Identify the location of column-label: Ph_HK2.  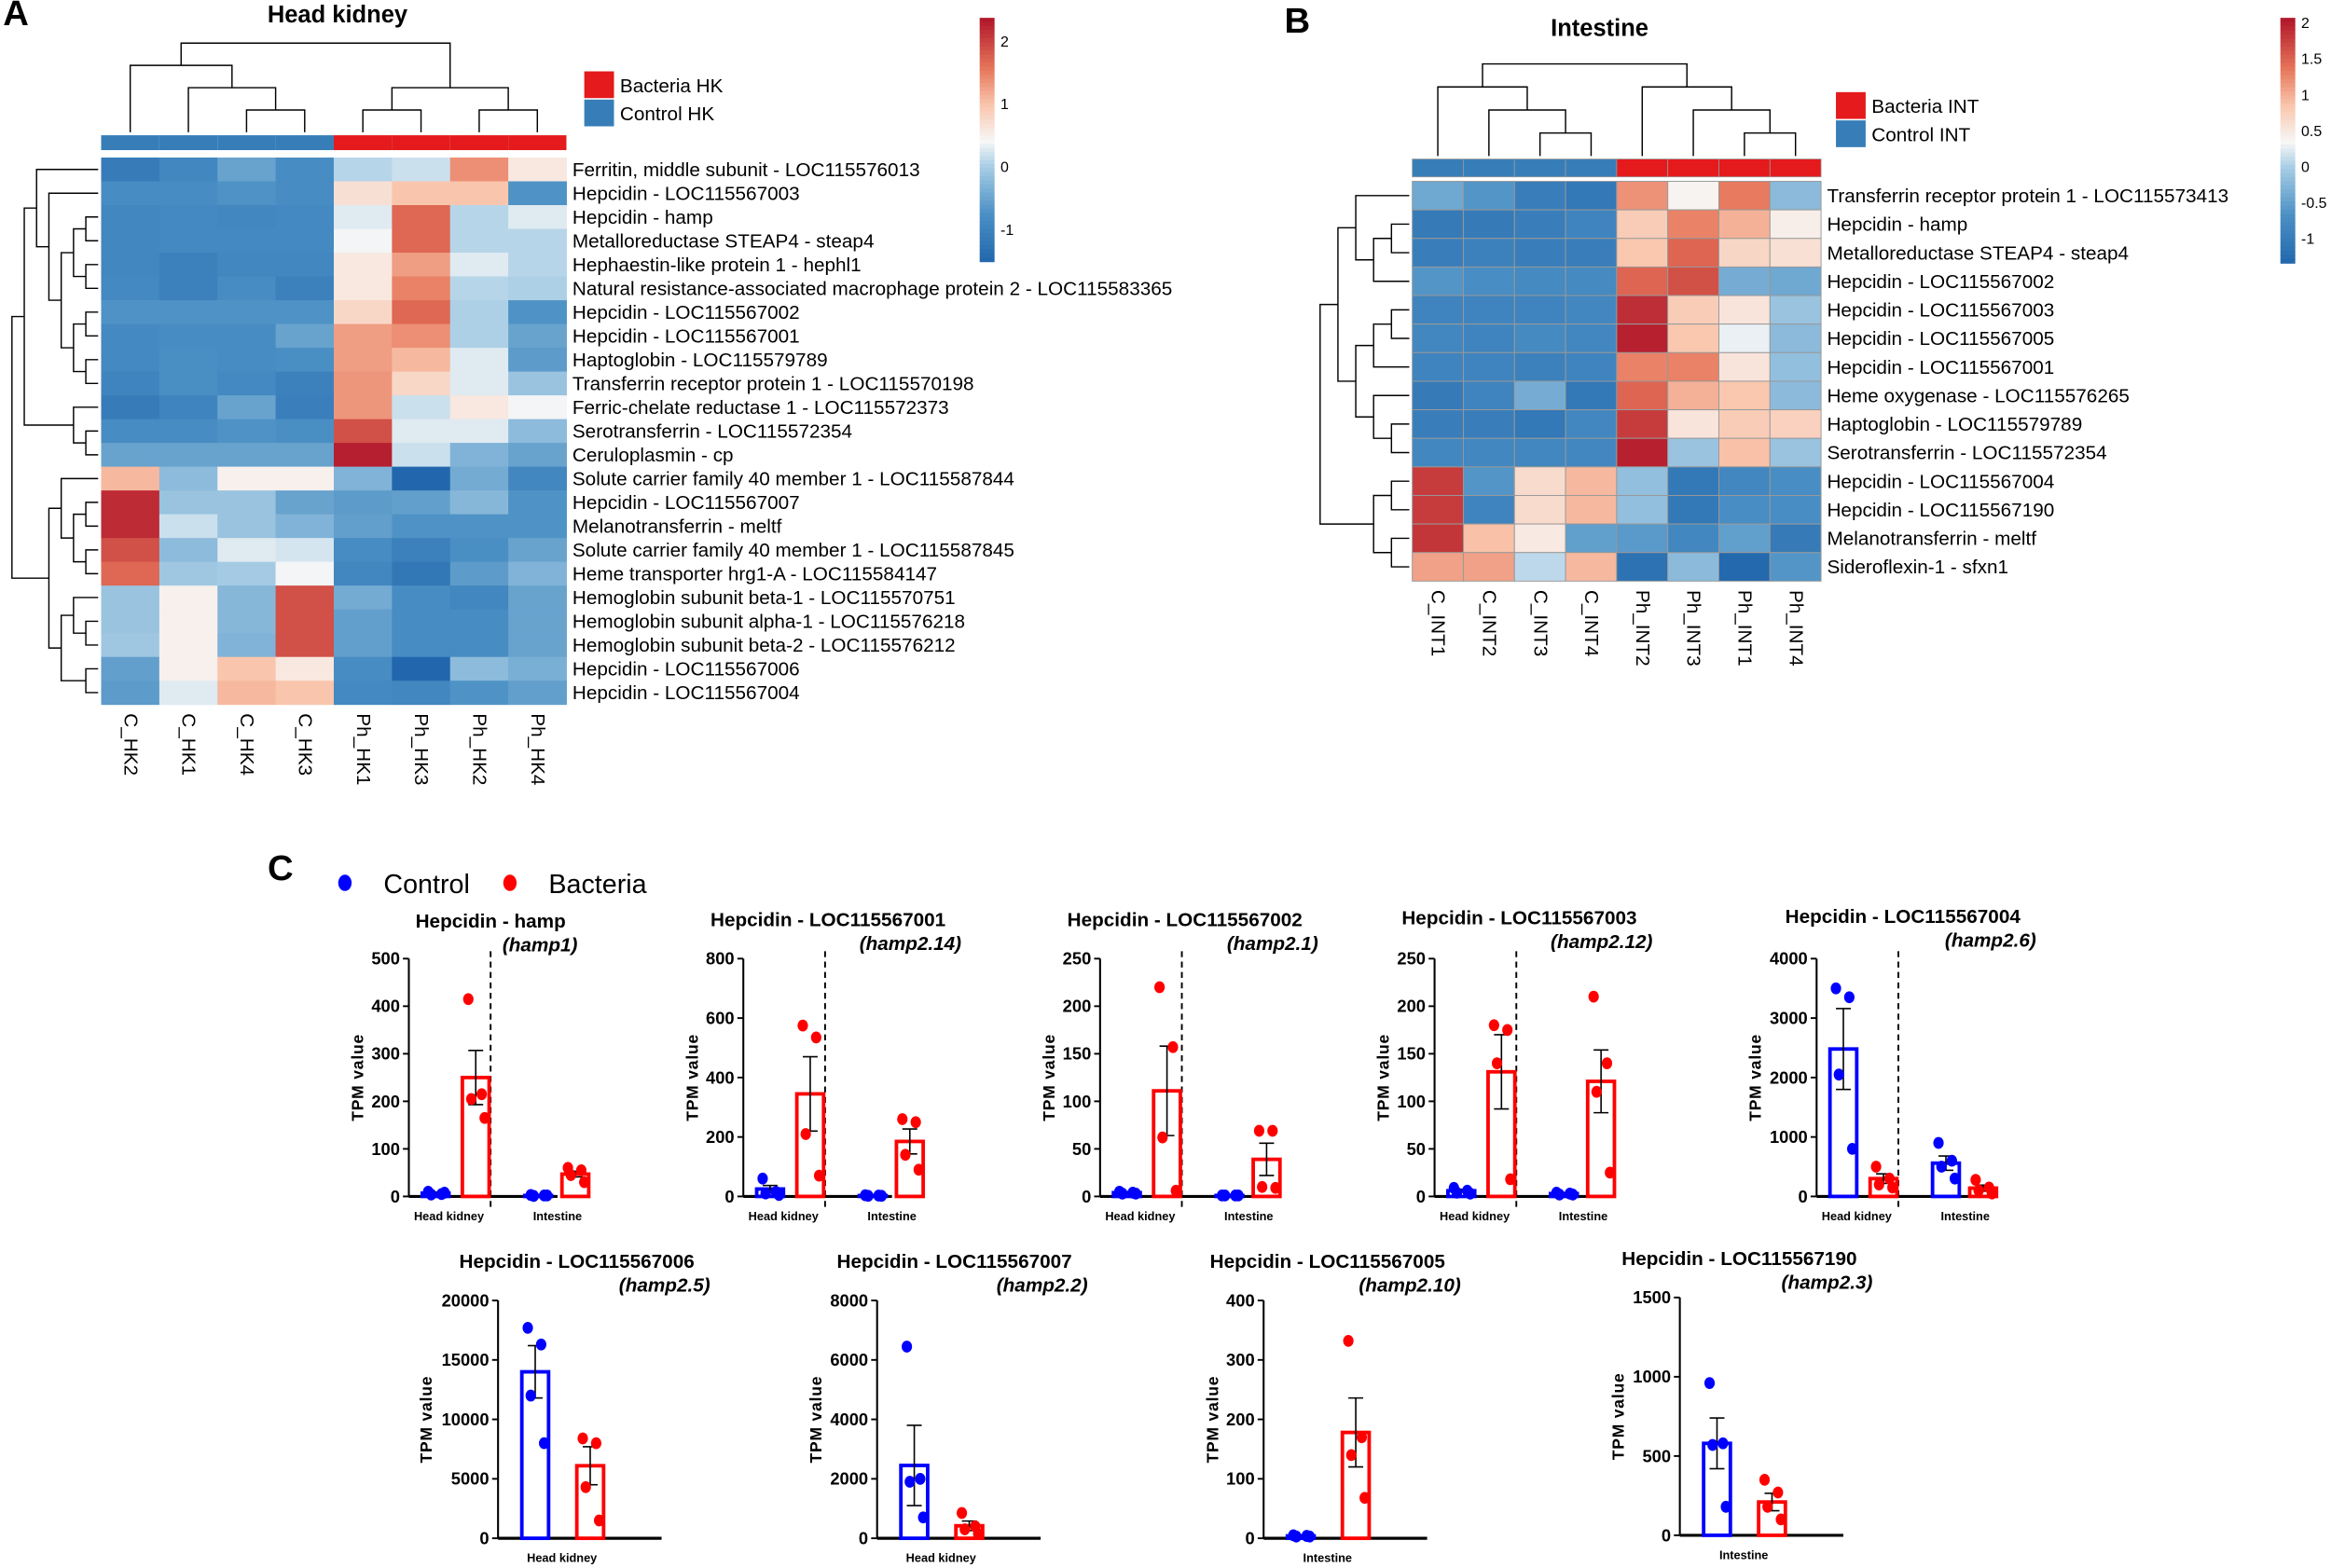
(479, 749).